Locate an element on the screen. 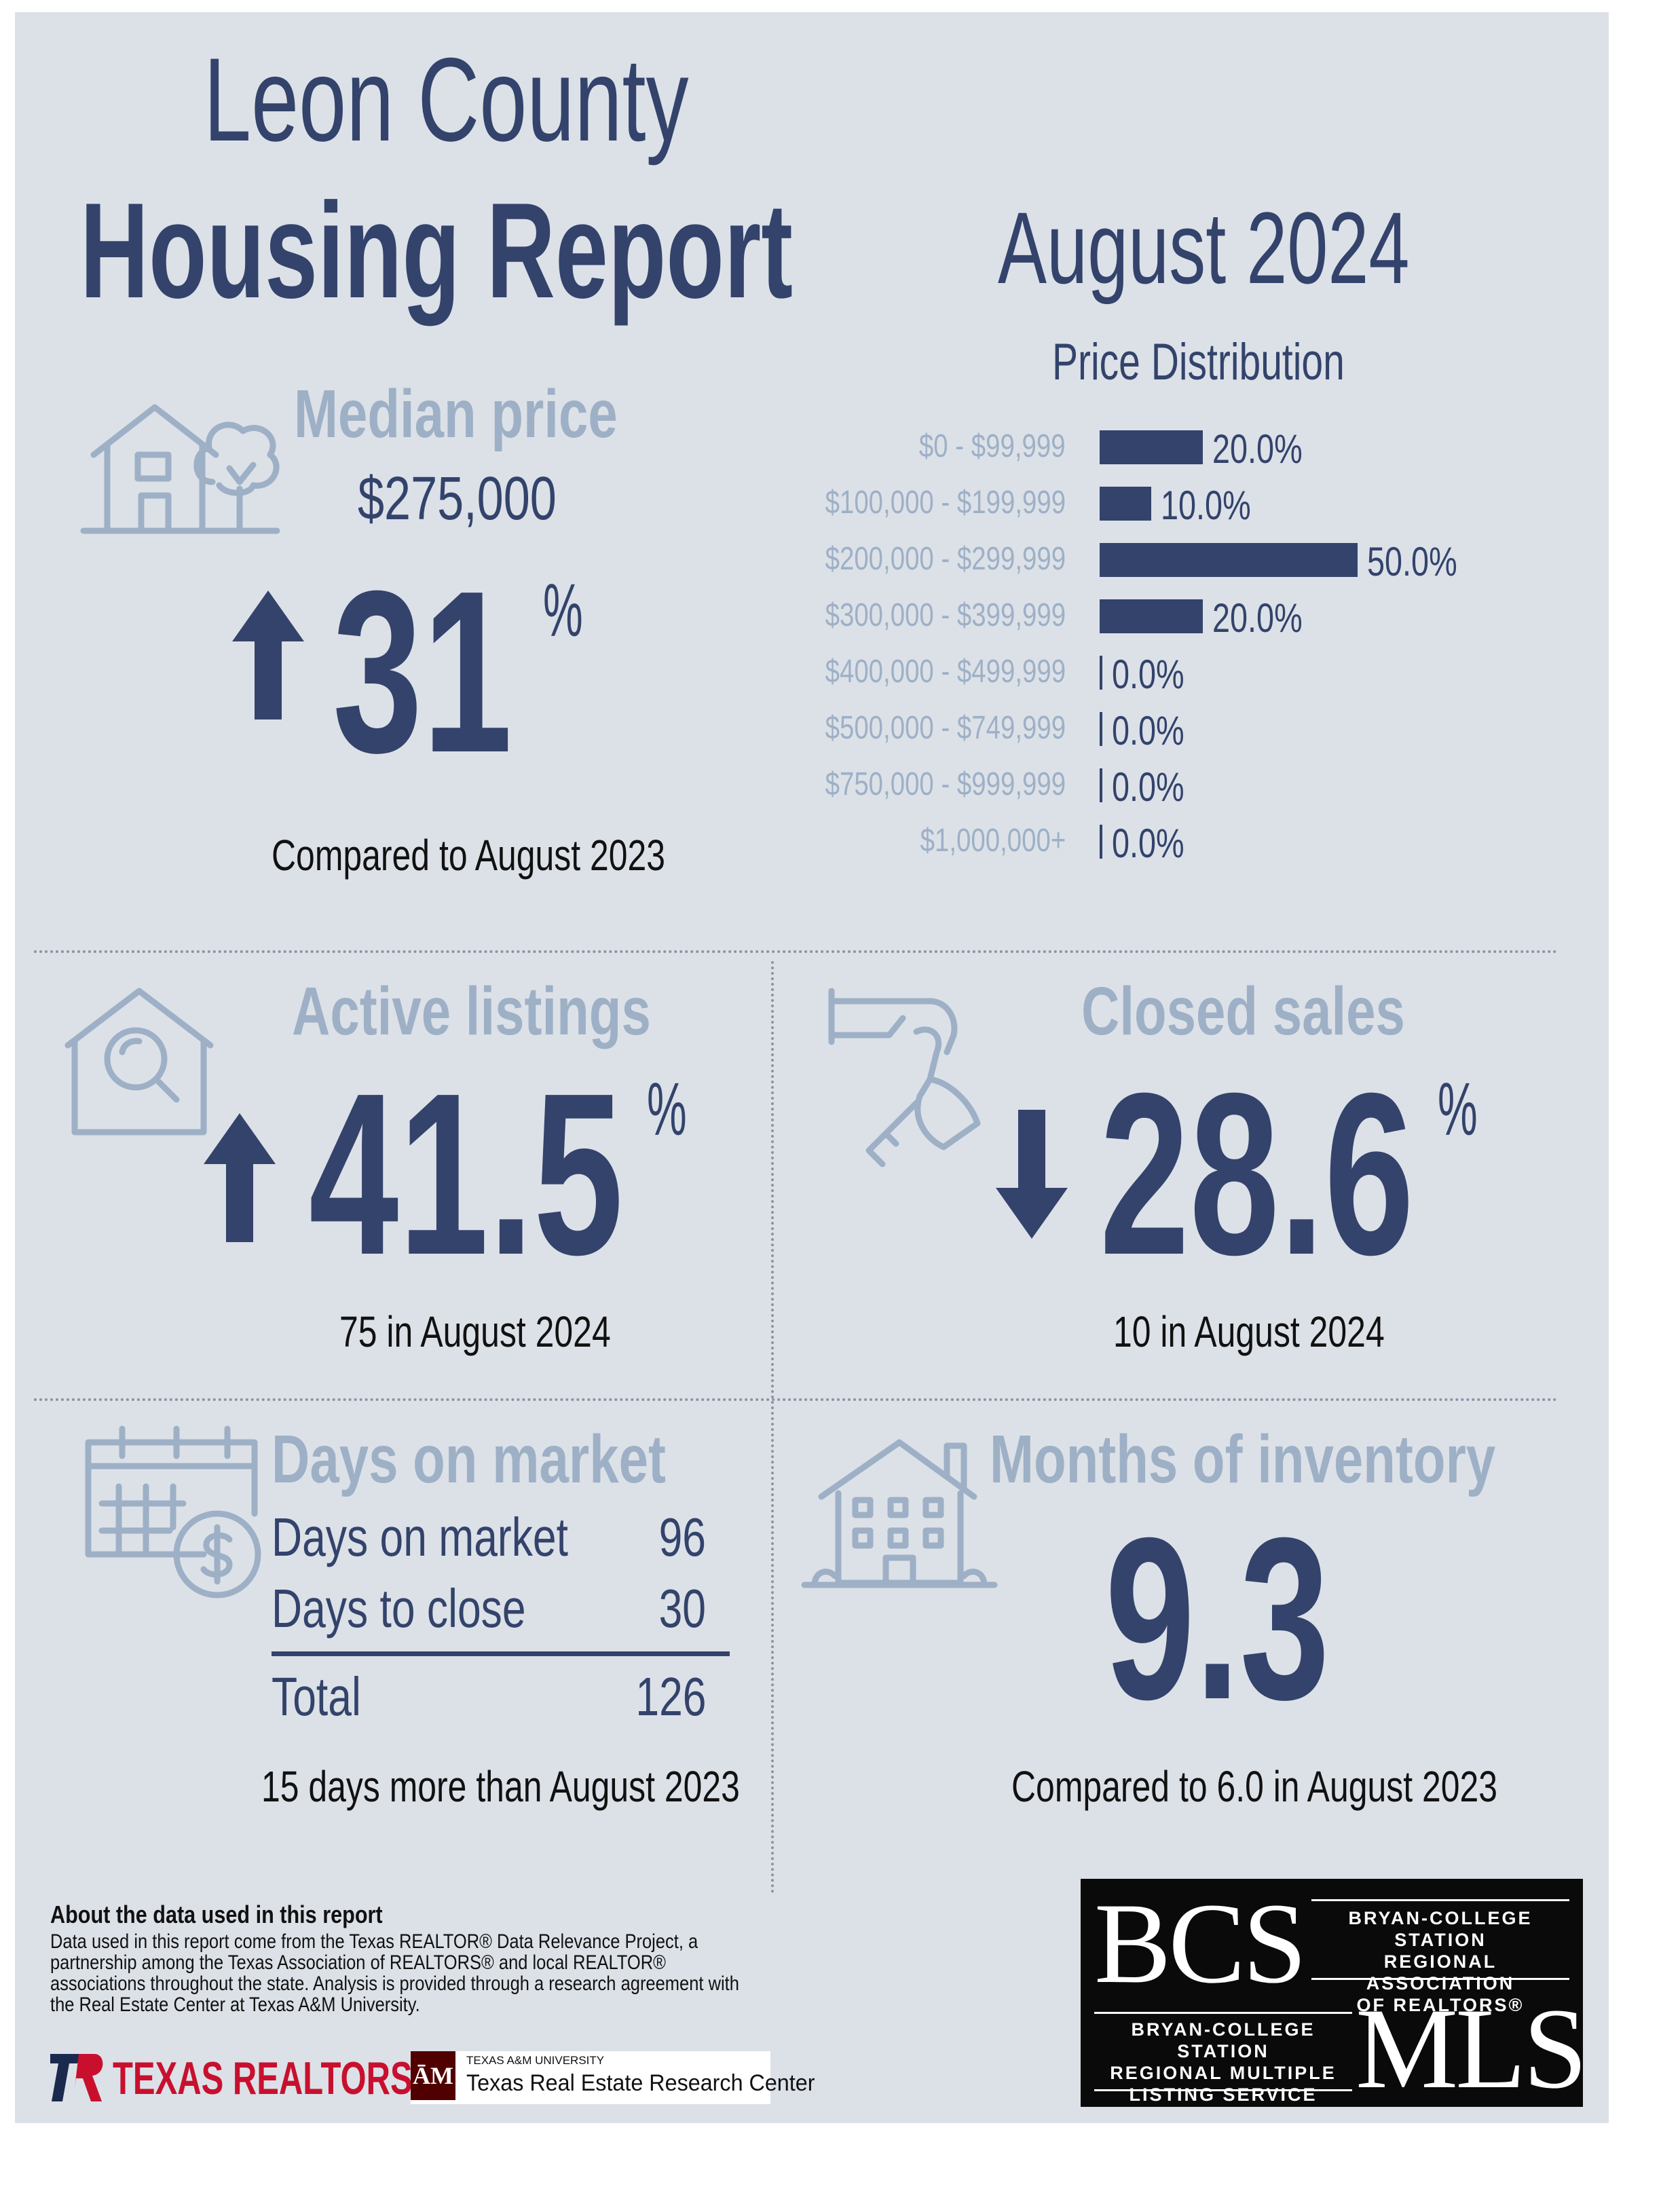  tamu-center-text: Texas Real Estate Research Center is located at coordinates (641, 2083).